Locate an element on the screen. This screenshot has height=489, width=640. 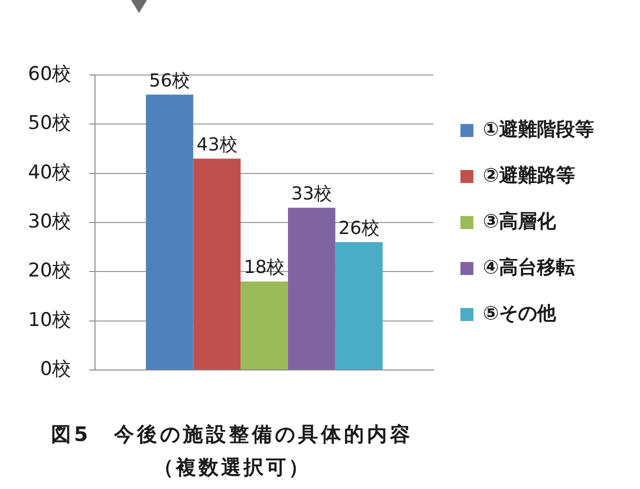
data-label: 26校 is located at coordinates (359, 228).